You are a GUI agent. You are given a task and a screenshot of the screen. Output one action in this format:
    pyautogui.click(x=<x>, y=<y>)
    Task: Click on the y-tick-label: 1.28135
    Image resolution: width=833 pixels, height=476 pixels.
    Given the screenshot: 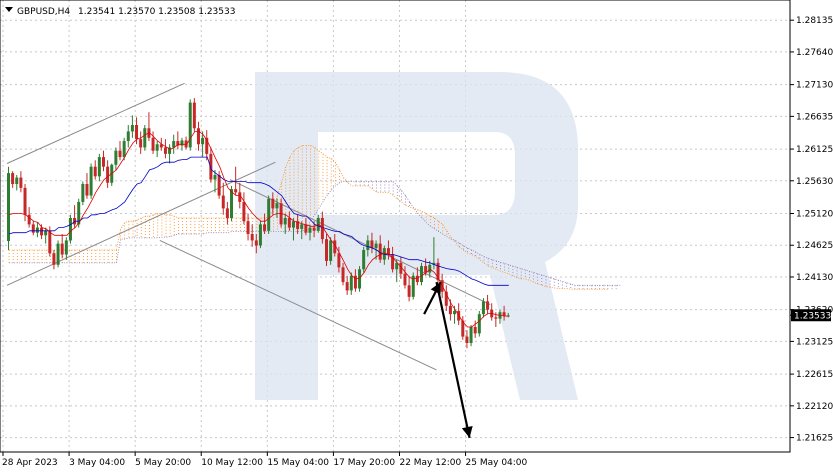 What is the action you would take?
    pyautogui.click(x=814, y=21)
    